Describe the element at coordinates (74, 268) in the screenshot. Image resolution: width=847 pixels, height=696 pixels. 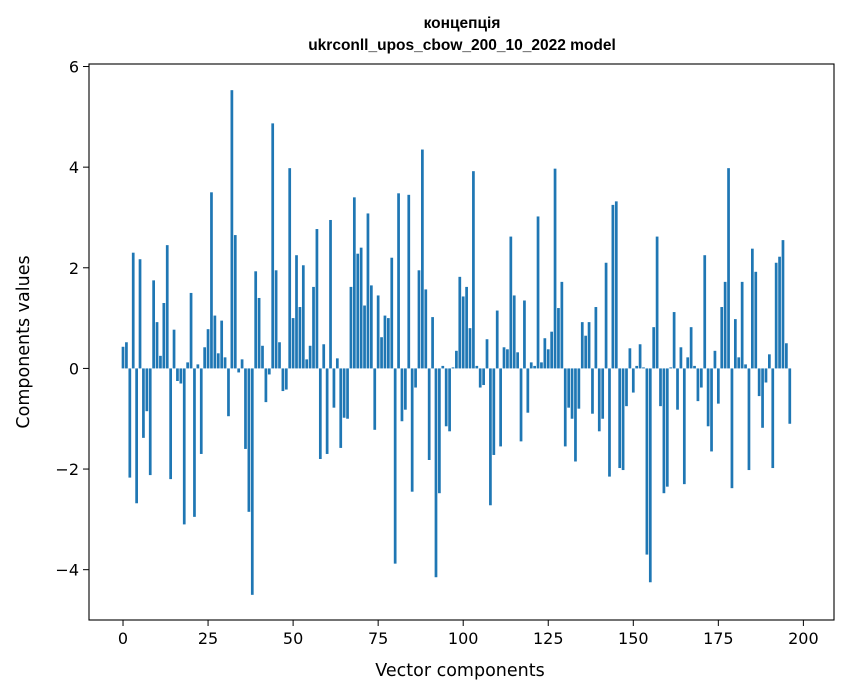
I see `y-tick-label: 2` at that location.